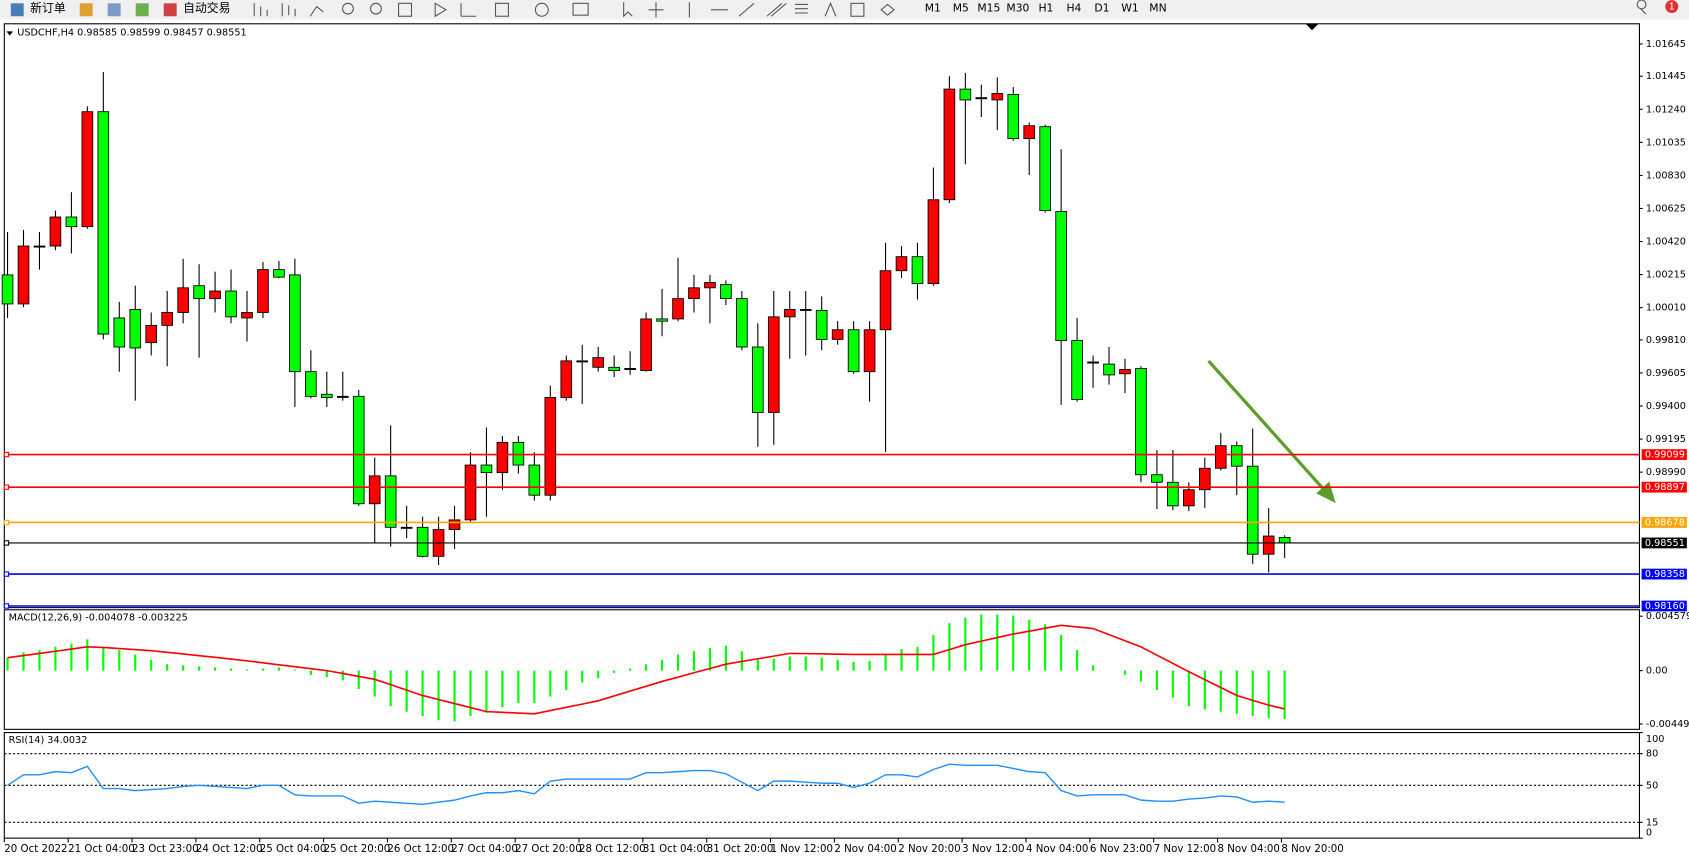  What do you see at coordinates (801, 8) in the screenshot?
I see `fibo-icon` at bounding box center [801, 8].